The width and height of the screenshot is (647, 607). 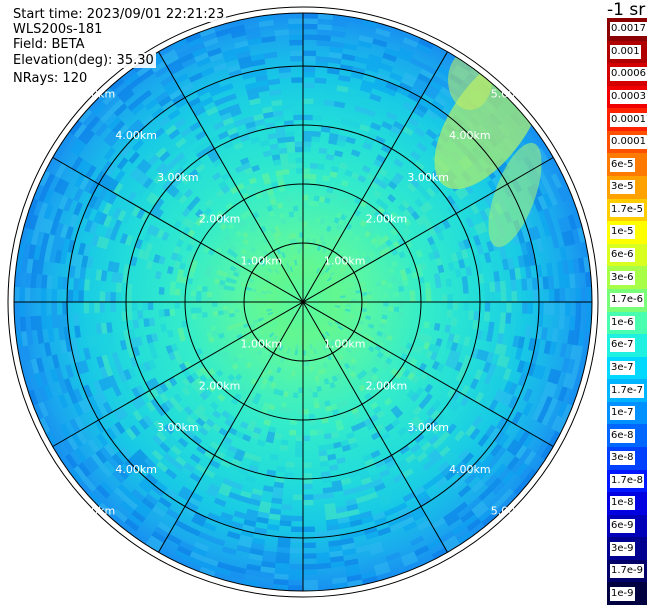 What do you see at coordinates (50, 78) in the screenshot?
I see `nrays: NRays: 120` at bounding box center [50, 78].